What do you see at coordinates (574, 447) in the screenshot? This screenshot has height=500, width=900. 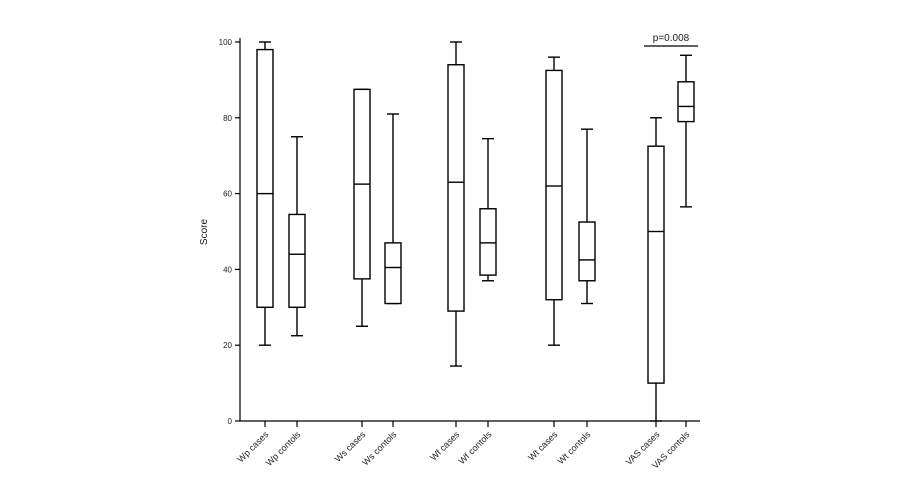 I see `category-label: Wt contols` at bounding box center [574, 447].